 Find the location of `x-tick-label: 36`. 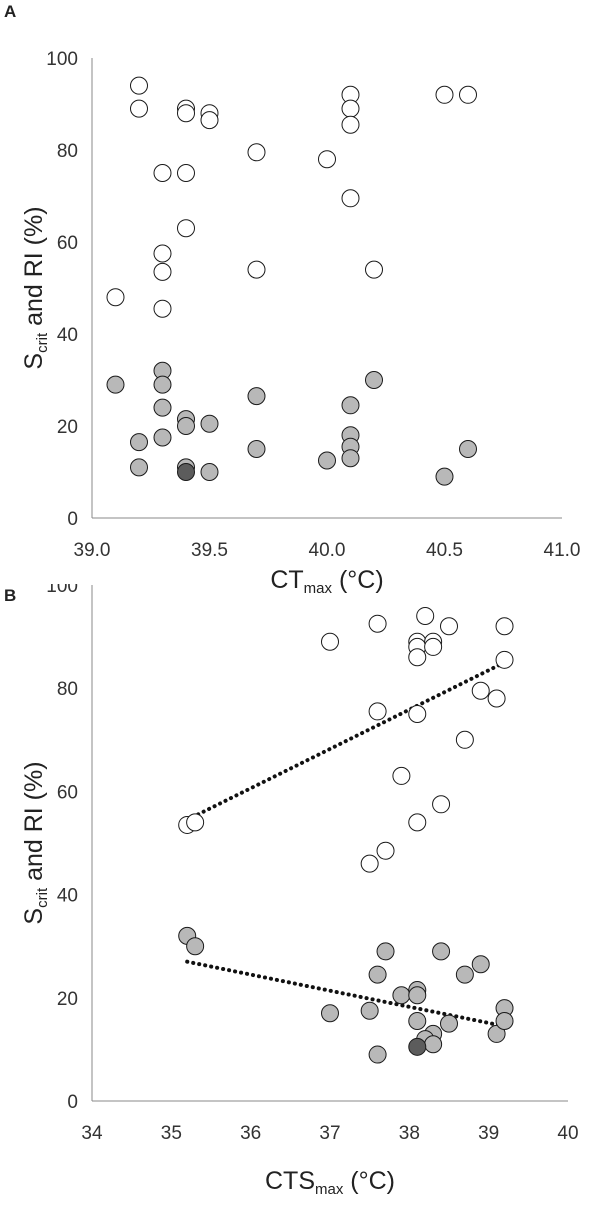

x-tick-label: 36 is located at coordinates (250, 1133).